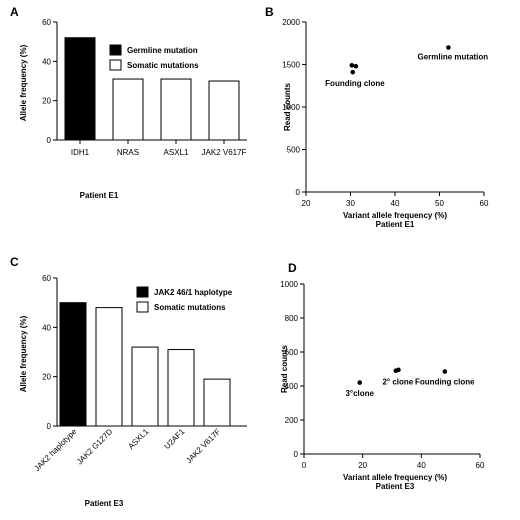  I want to click on y-tick-label-a: 40, so click(46, 61).